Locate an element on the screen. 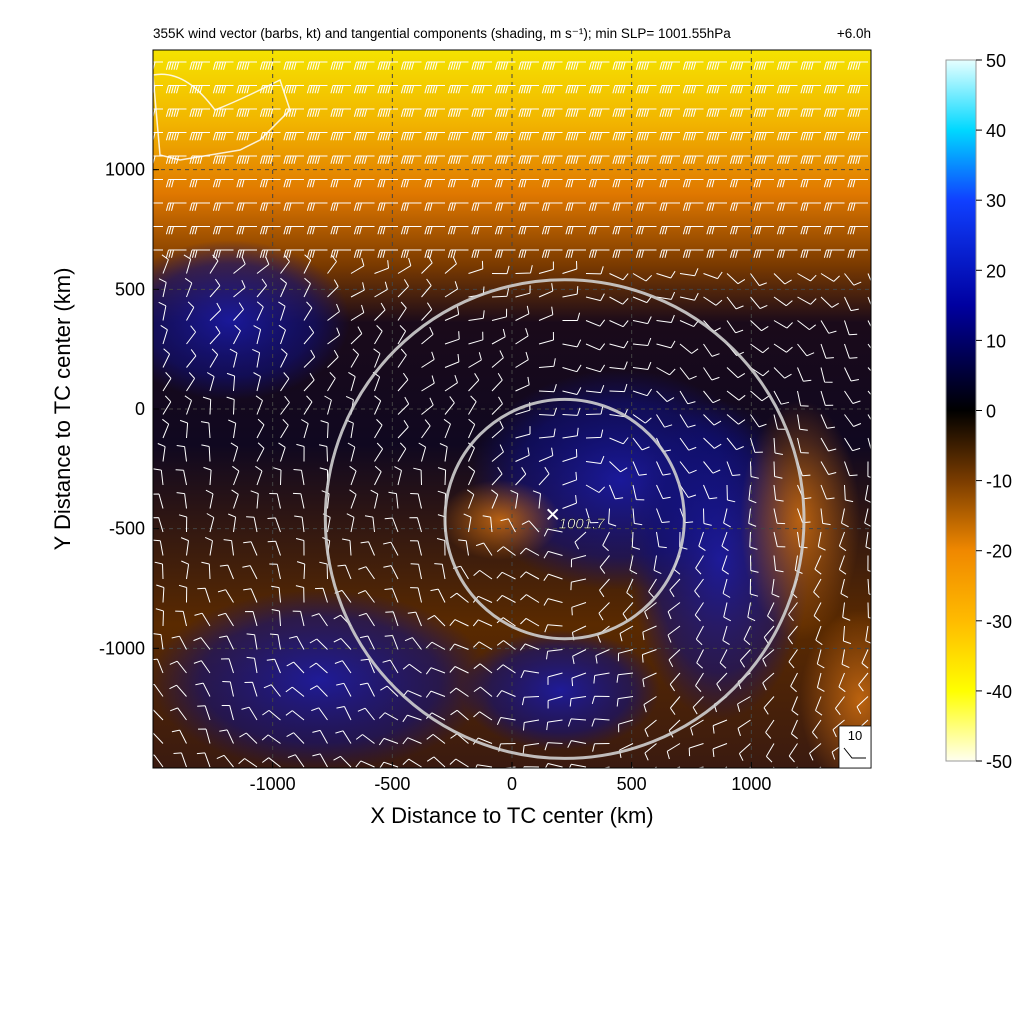 This screenshot has height=1024, width=1024. colorbar-tick-label: 20 is located at coordinates (996, 271).